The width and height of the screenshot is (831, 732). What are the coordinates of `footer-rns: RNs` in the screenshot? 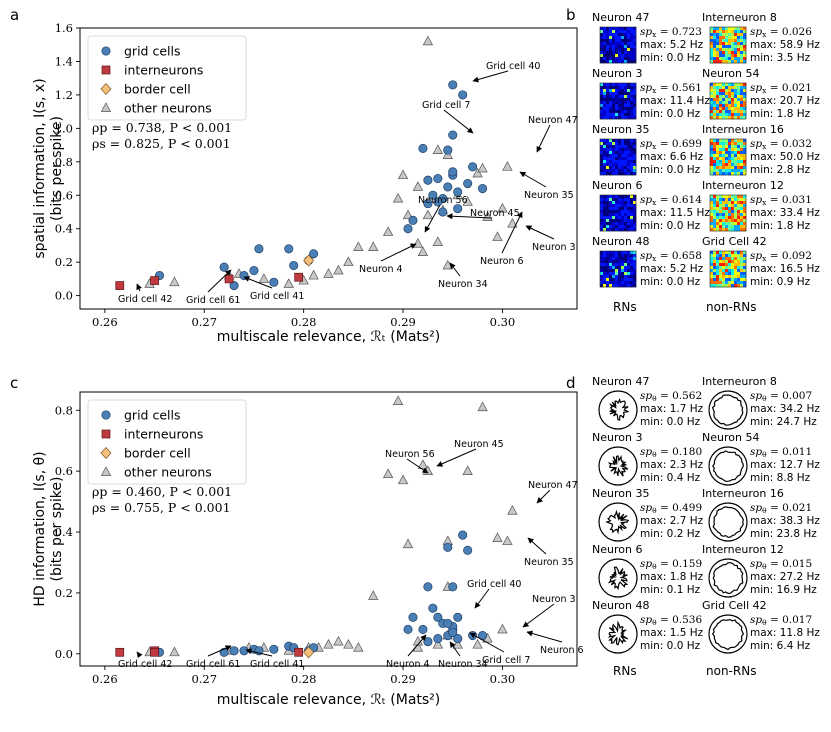 It's located at (625, 307).